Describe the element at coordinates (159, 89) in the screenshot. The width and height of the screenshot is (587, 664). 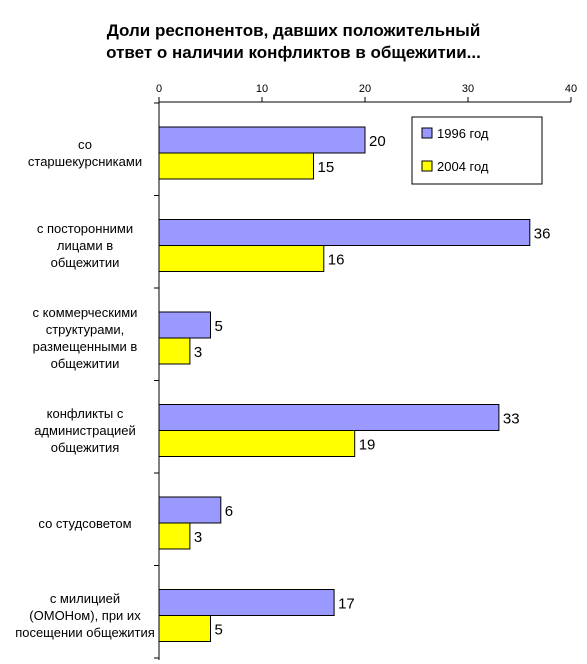
I see `x-tick-label: 0` at that location.